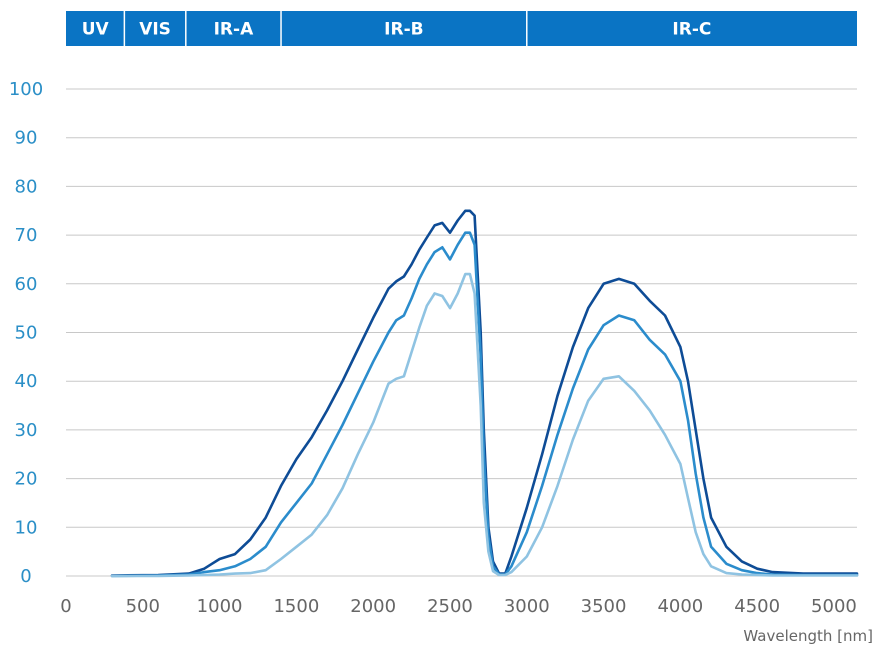  I want to click on x-tick-2000: 2000, so click(373, 606).